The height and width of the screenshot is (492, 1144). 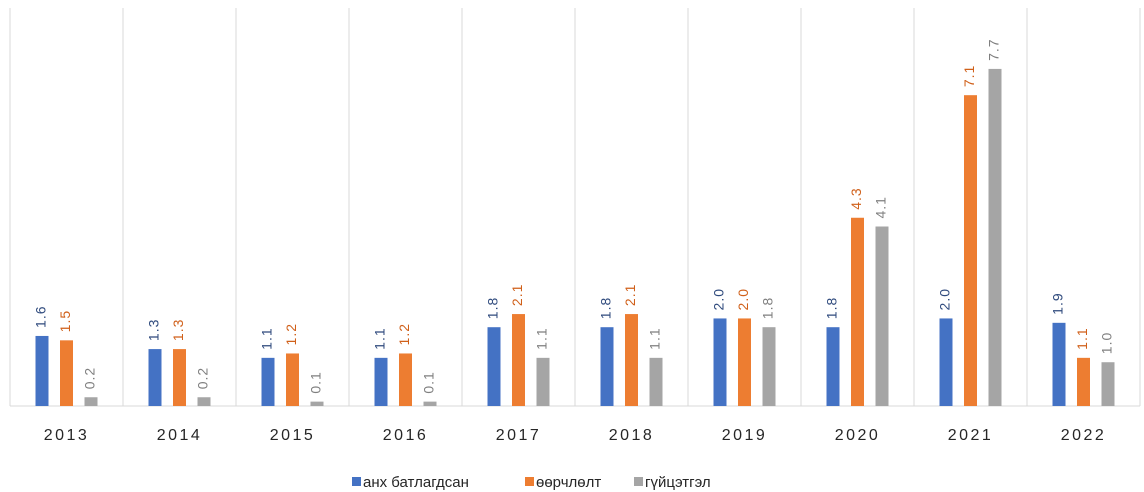 What do you see at coordinates (745, 435) in the screenshot?
I see `x-tick-label: 2019` at bounding box center [745, 435].